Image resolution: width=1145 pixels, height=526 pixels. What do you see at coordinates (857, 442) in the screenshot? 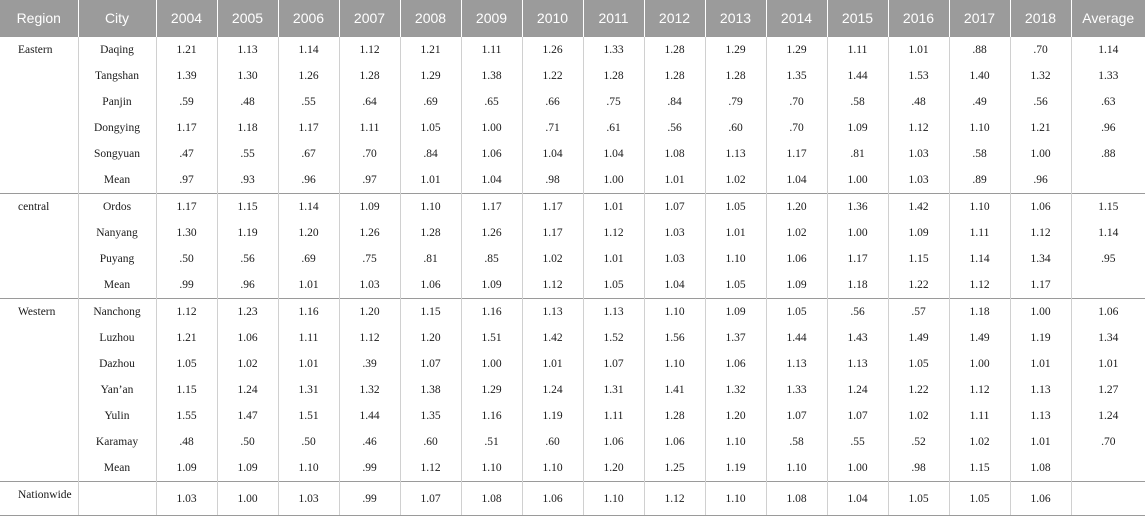
I see `value-cell: .55` at bounding box center [857, 442].